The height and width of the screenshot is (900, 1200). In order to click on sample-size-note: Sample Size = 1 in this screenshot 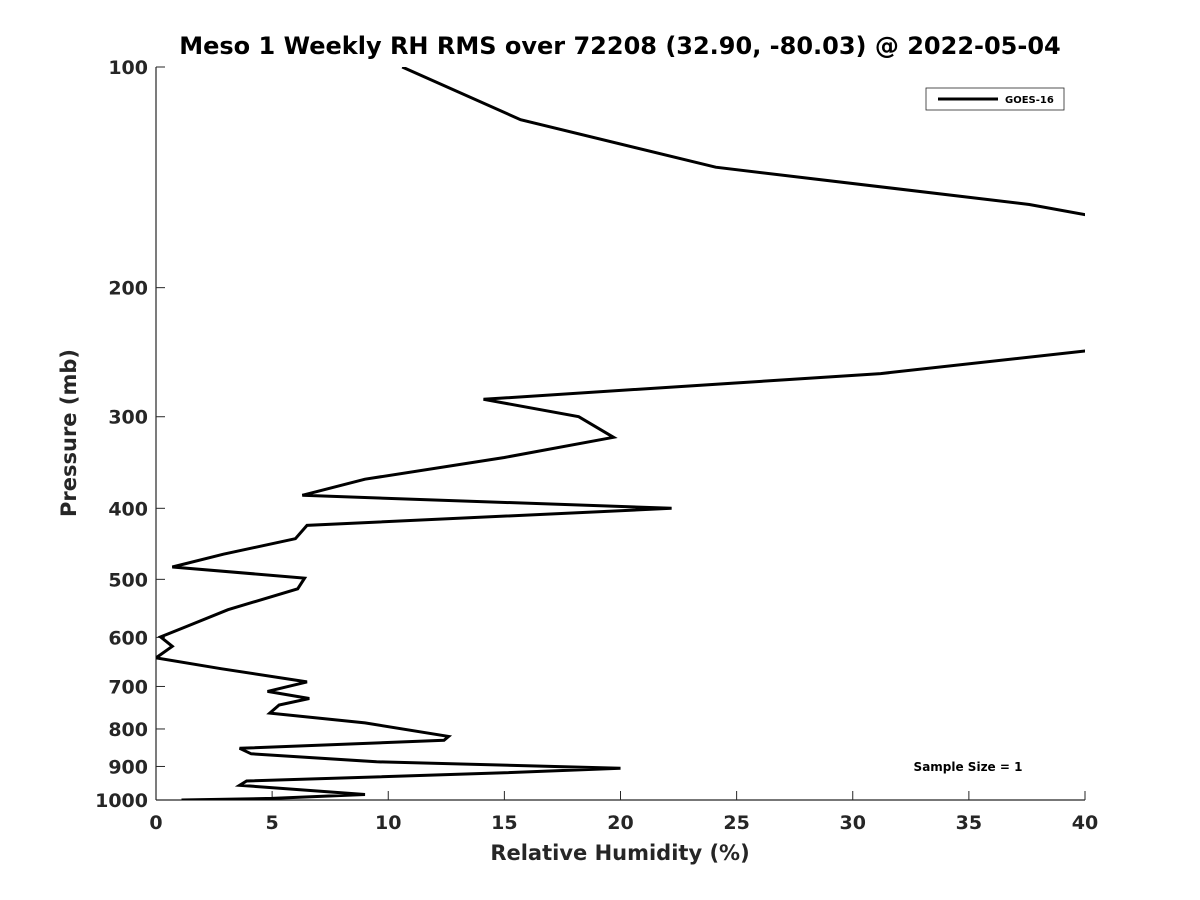, I will do `click(968, 767)`.